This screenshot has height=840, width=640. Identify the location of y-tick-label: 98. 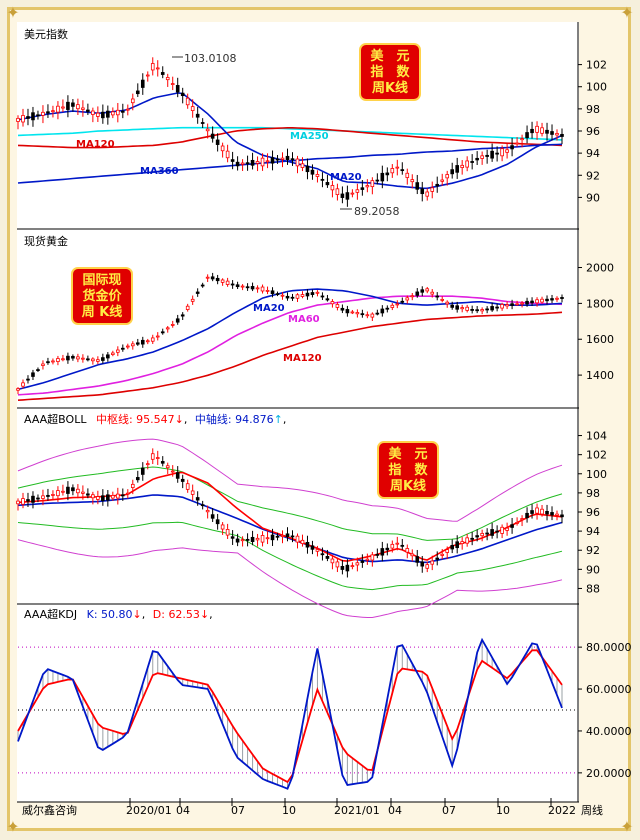
(593, 493).